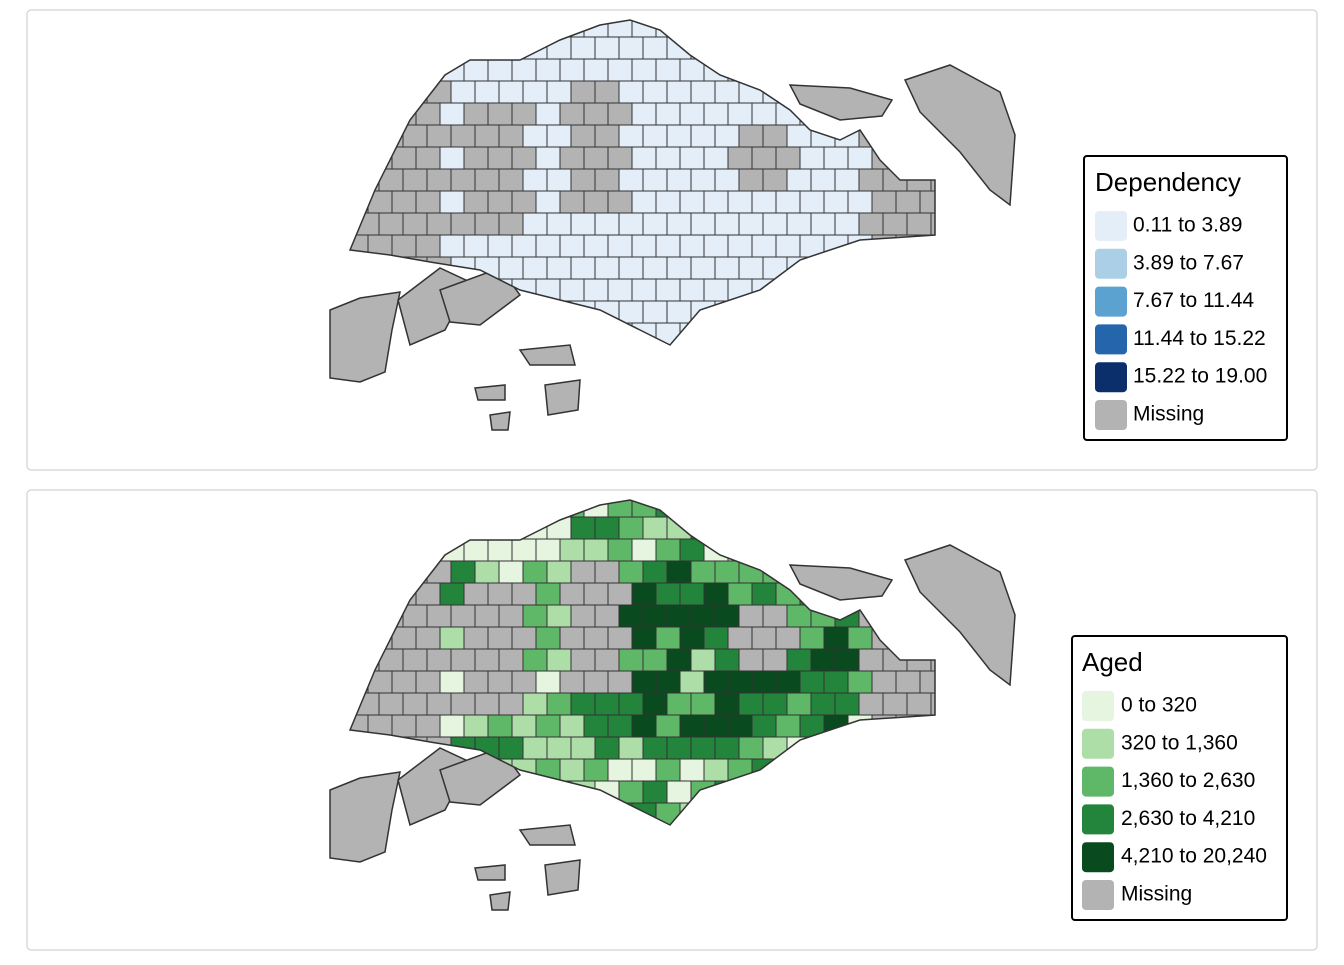  Describe the element at coordinates (1168, 182) in the screenshot. I see `legend-title: Dependency` at that location.